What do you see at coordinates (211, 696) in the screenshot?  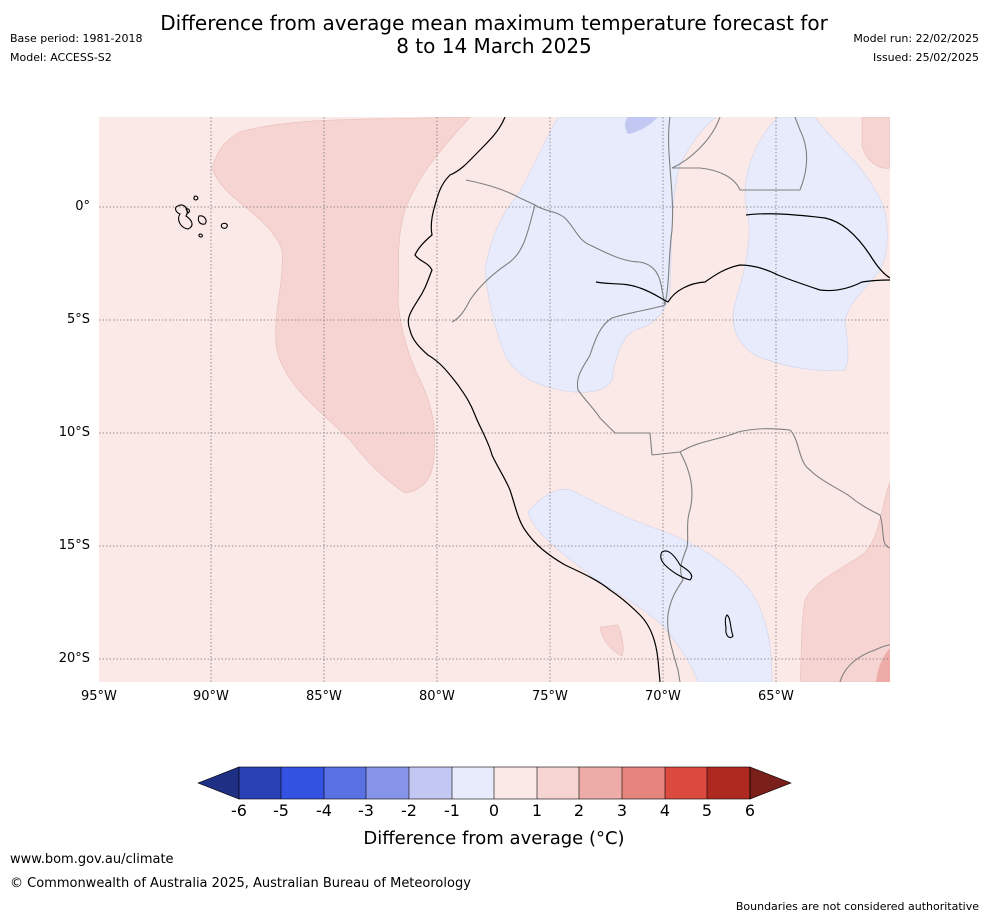 I see `lon-label: 90°W` at bounding box center [211, 696].